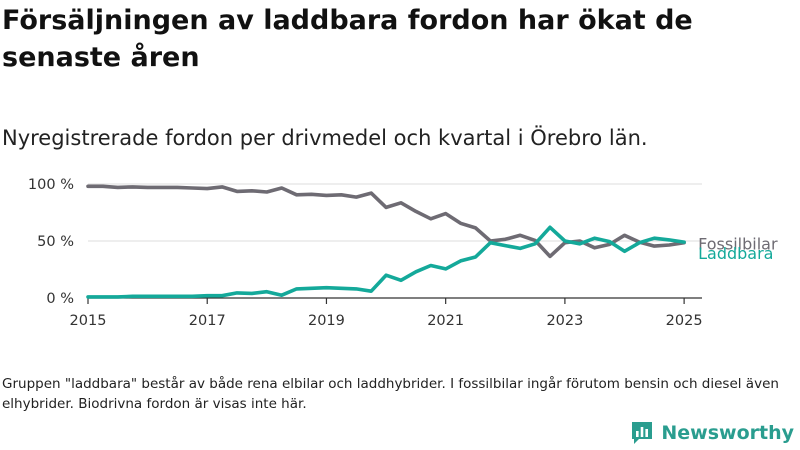 The image size is (800, 450). What do you see at coordinates (735, 253) in the screenshot?
I see `series-label-laddbara: Laddbara` at bounding box center [735, 253].